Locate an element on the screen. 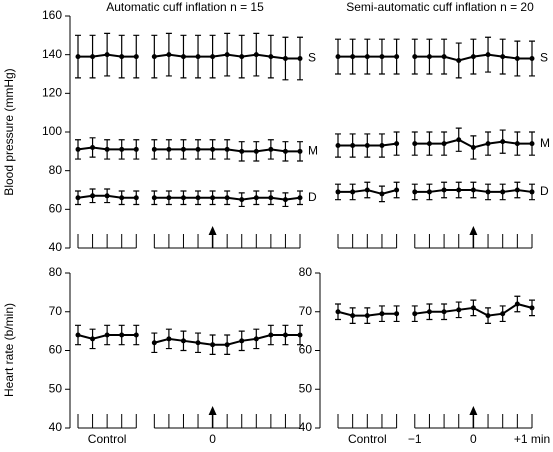 The width and height of the screenshot is (553, 452). y-tick-label: 70 is located at coordinates (56, 311).